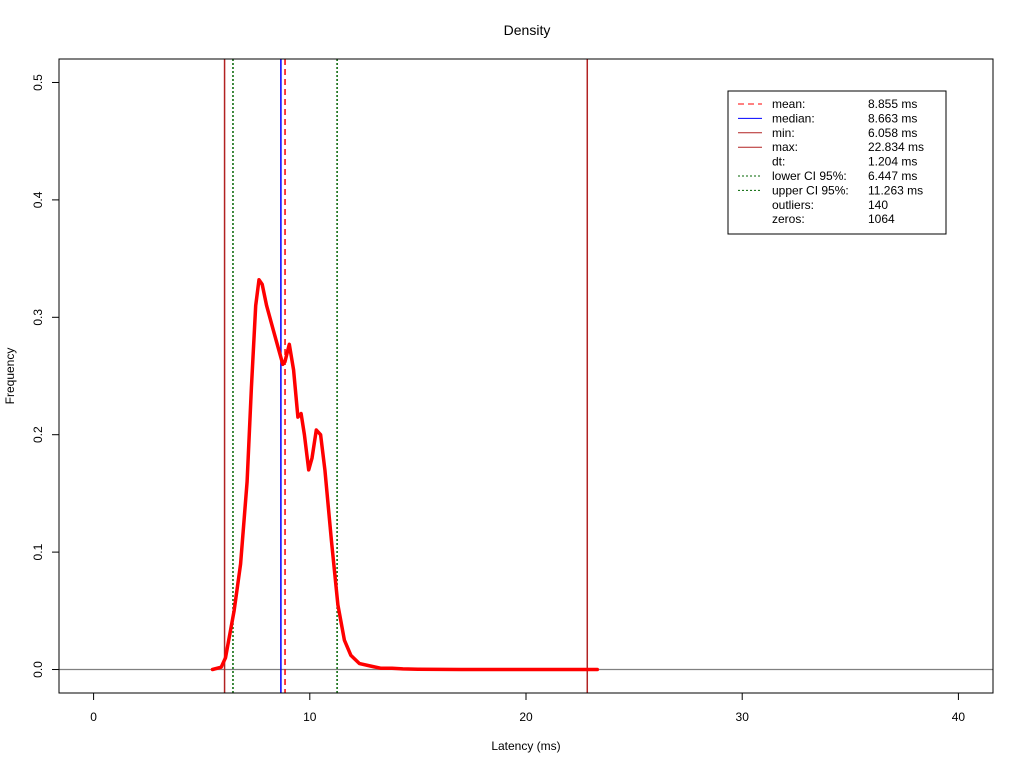 The width and height of the screenshot is (1024, 768). What do you see at coordinates (38, 434) in the screenshot?
I see `y-tick-label: 0.2` at bounding box center [38, 434].